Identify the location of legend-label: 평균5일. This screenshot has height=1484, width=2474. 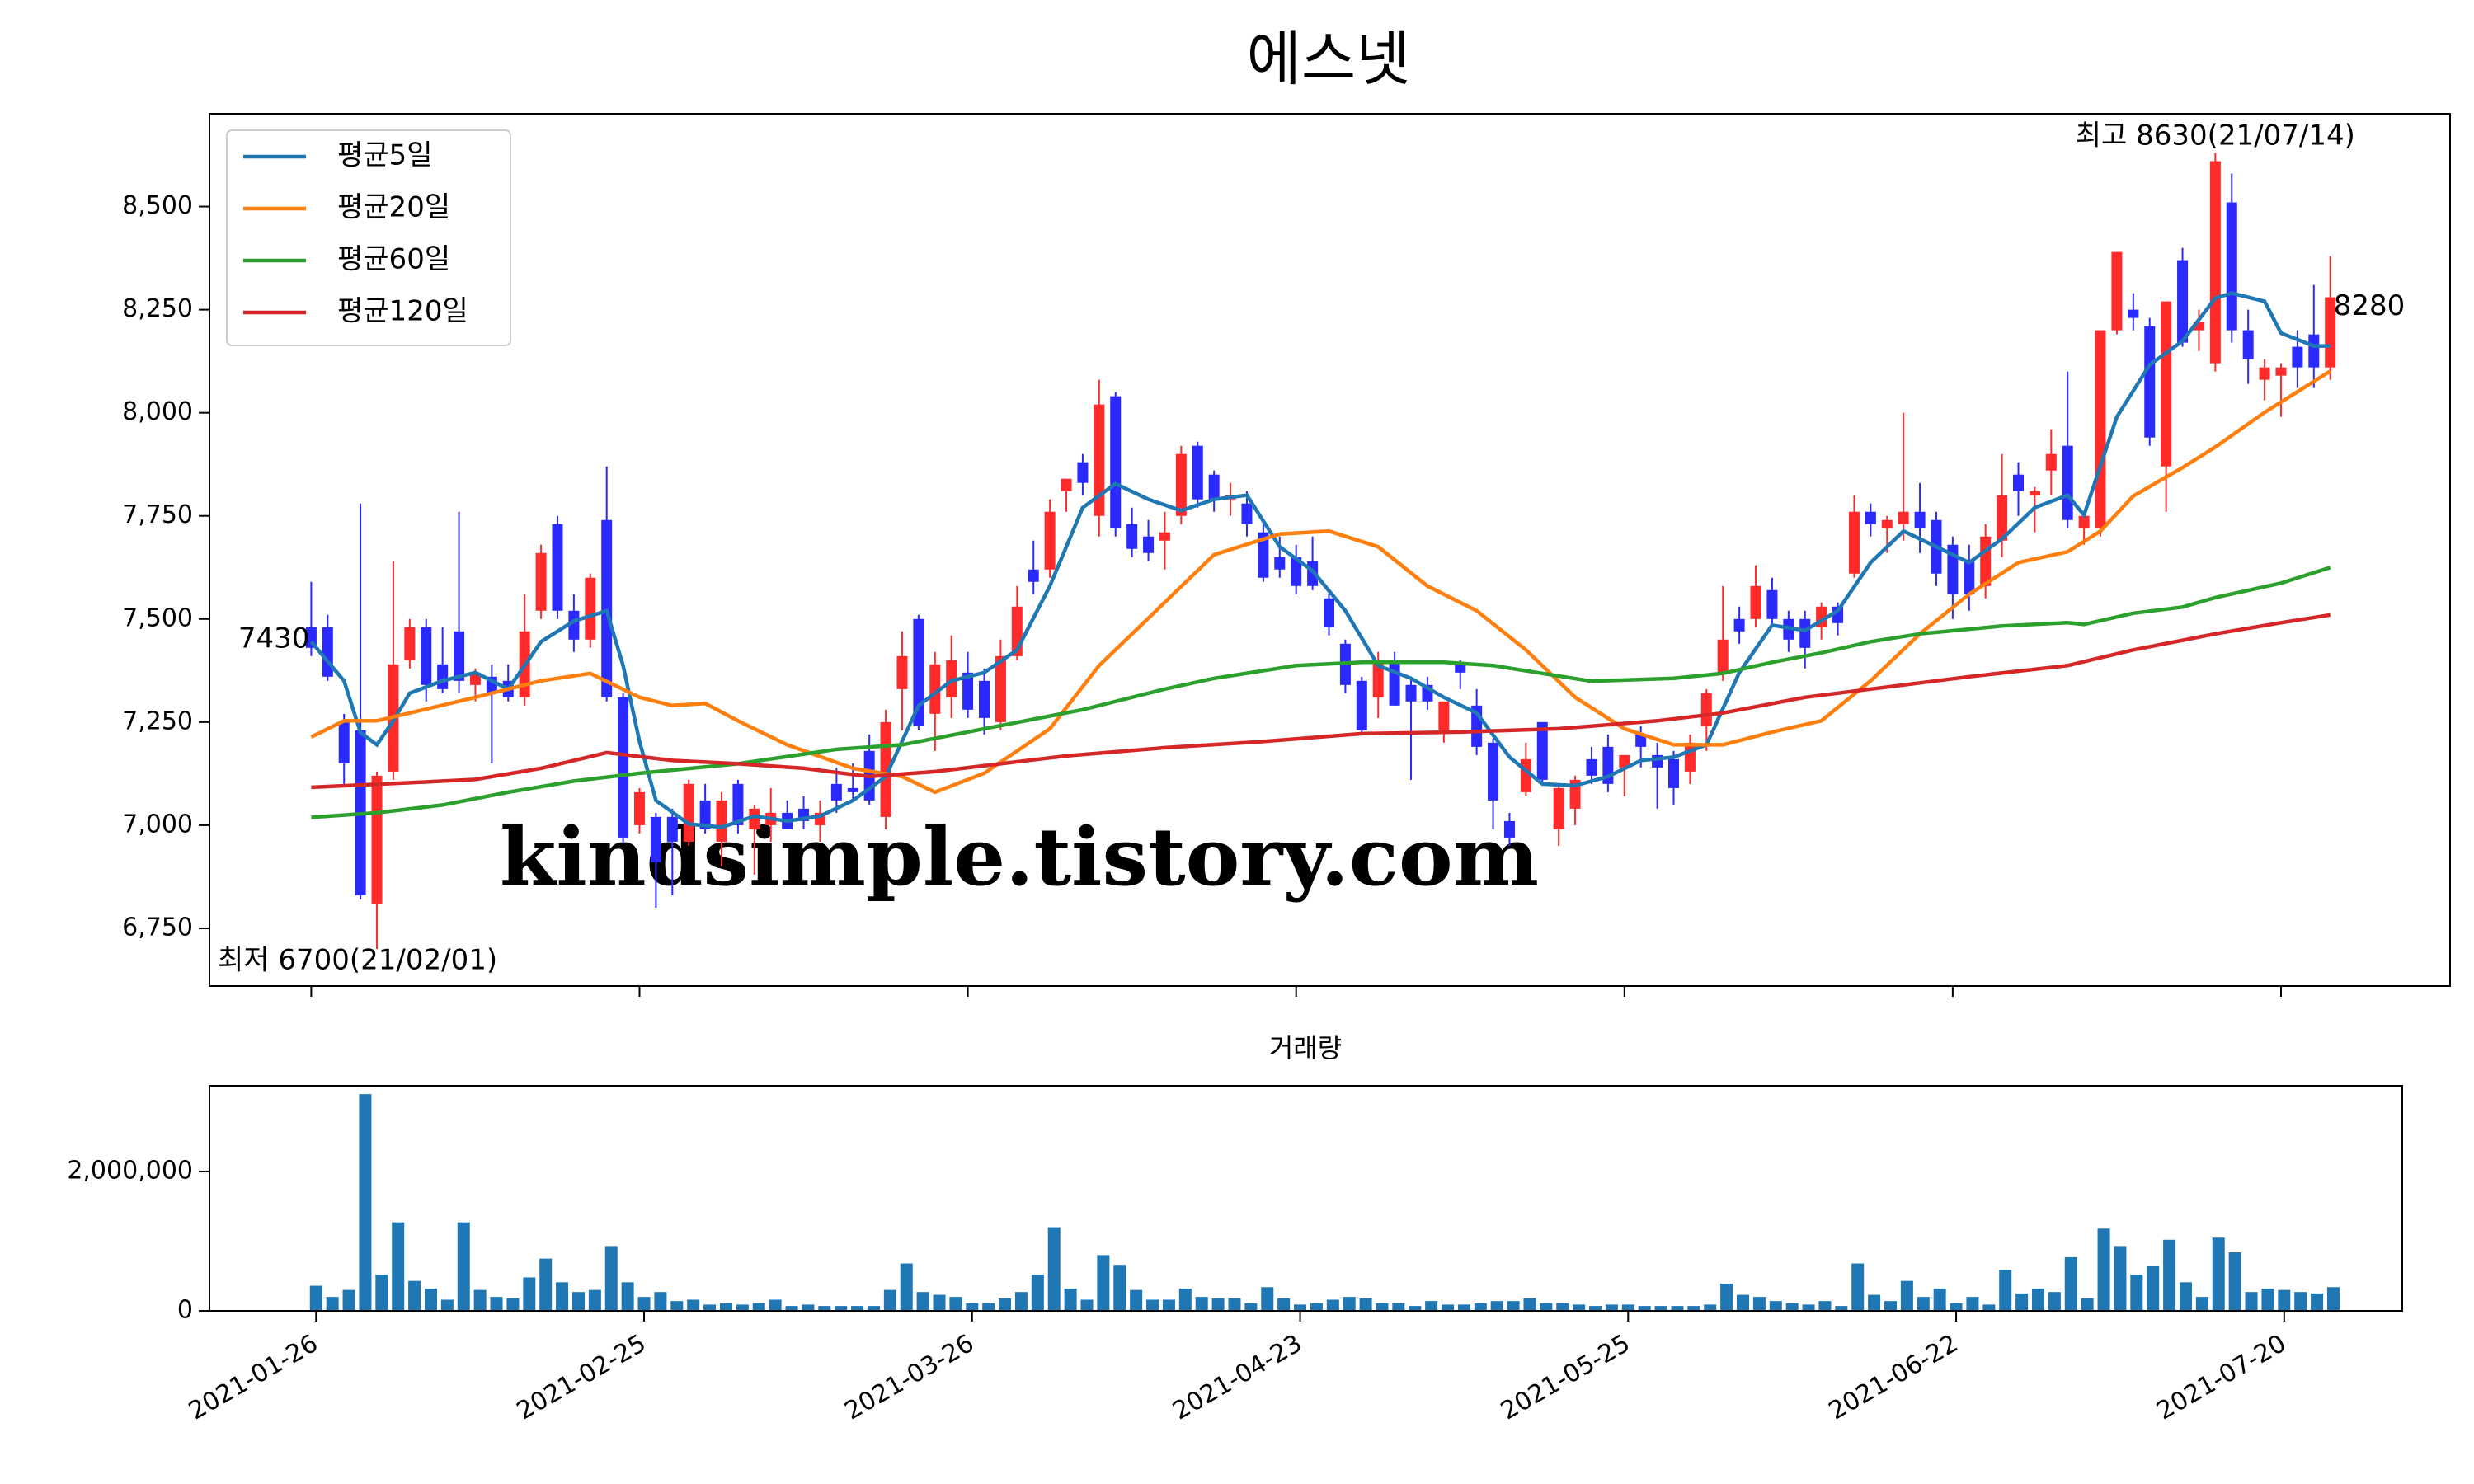
(384, 155).